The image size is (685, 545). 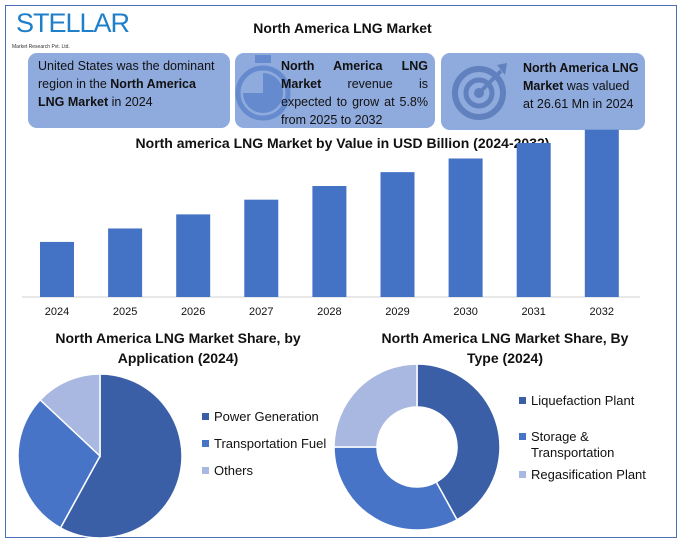 I want to click on legend-item-liquefaction-plant: Liquefaction Plant, so click(x=582, y=411).